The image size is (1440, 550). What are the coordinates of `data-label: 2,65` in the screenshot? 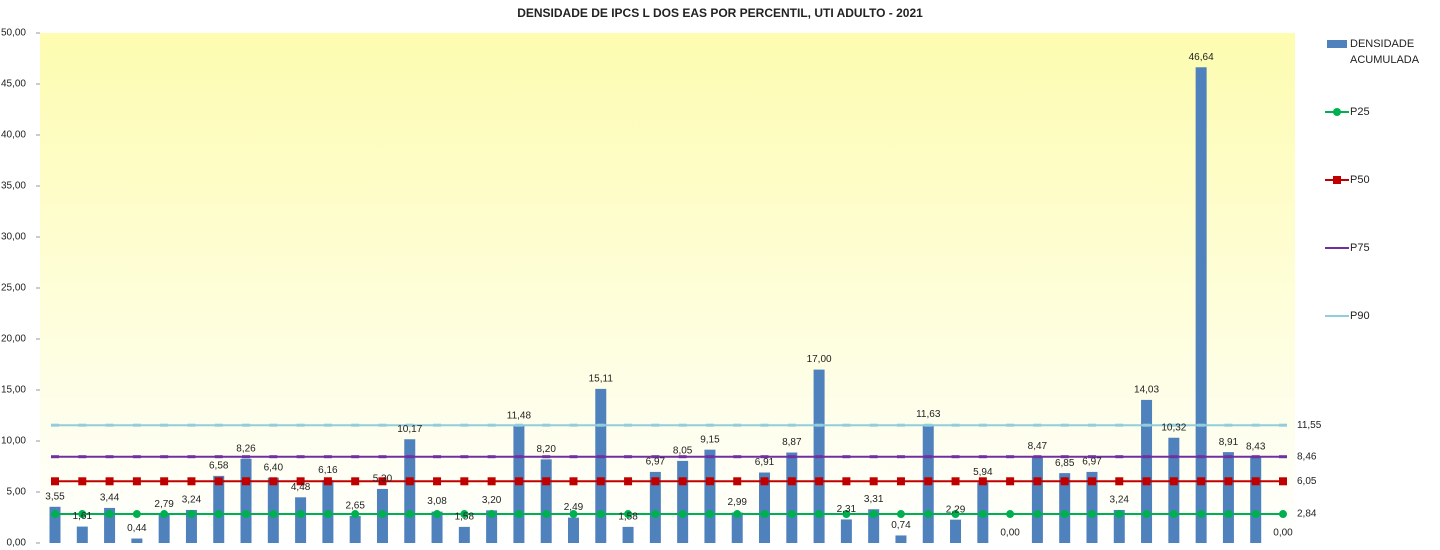 It's located at (355, 506).